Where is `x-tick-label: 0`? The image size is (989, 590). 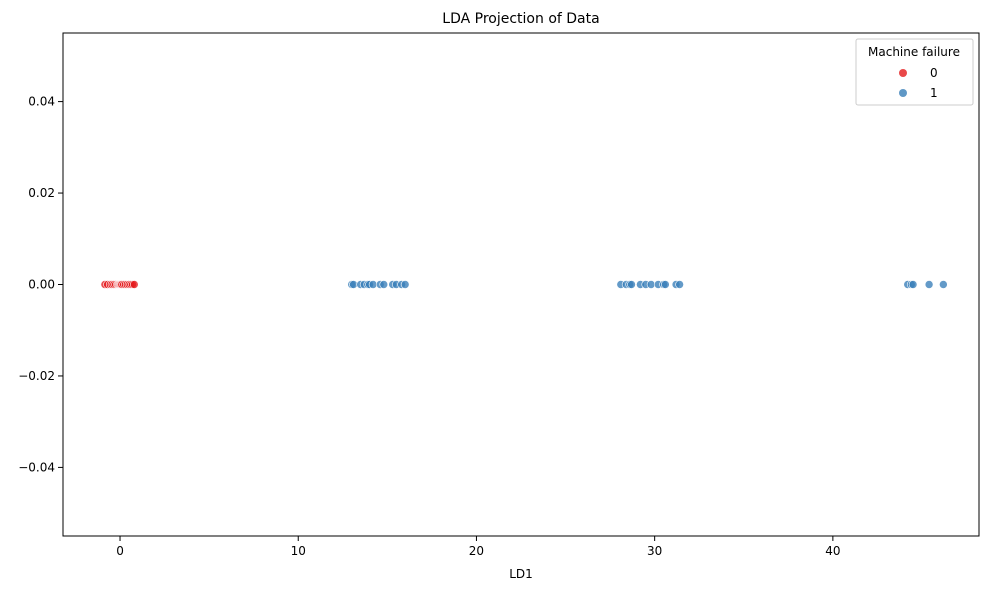
x-tick-label: 0 is located at coordinates (120, 551).